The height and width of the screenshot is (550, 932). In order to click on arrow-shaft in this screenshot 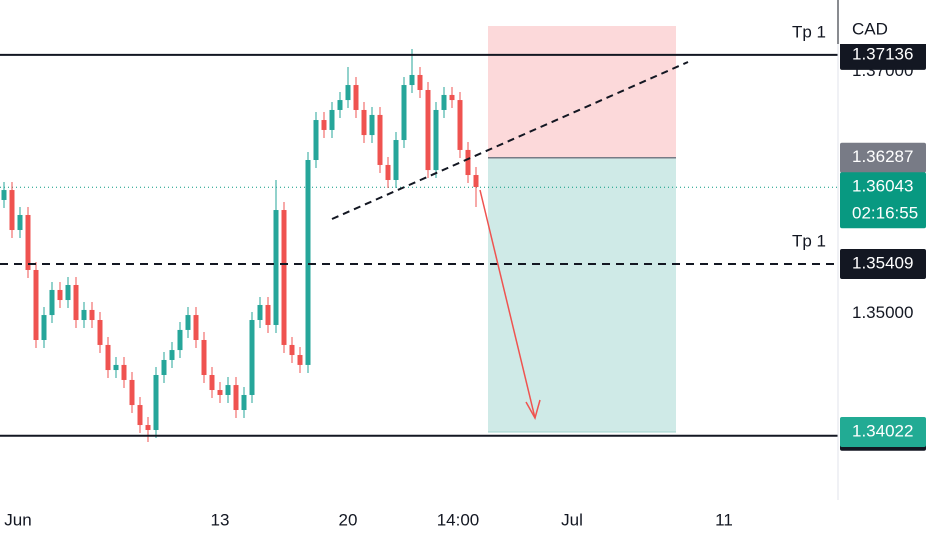, I will do `click(507, 304)`.